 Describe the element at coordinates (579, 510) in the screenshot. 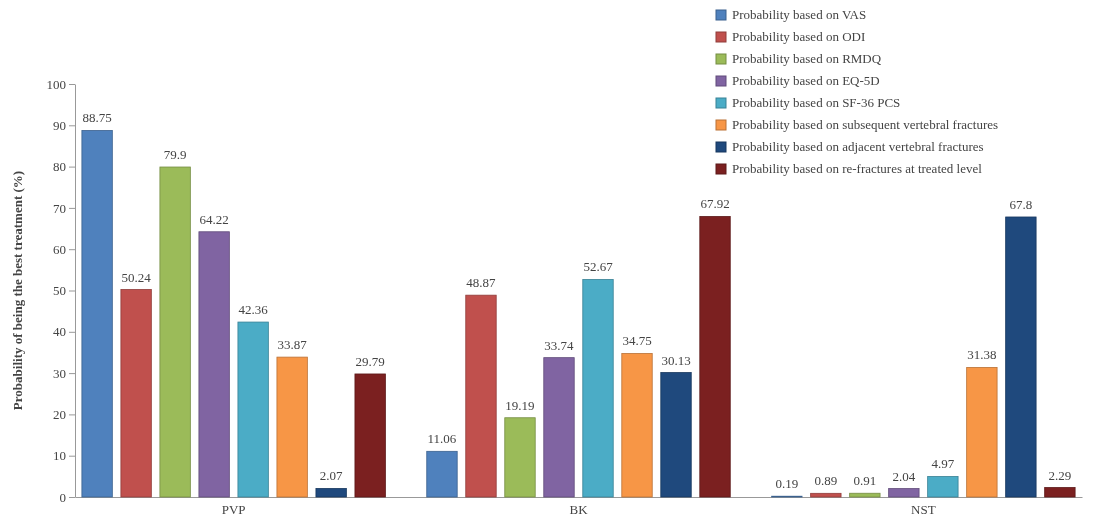

I see `x-tick-label: BK` at that location.